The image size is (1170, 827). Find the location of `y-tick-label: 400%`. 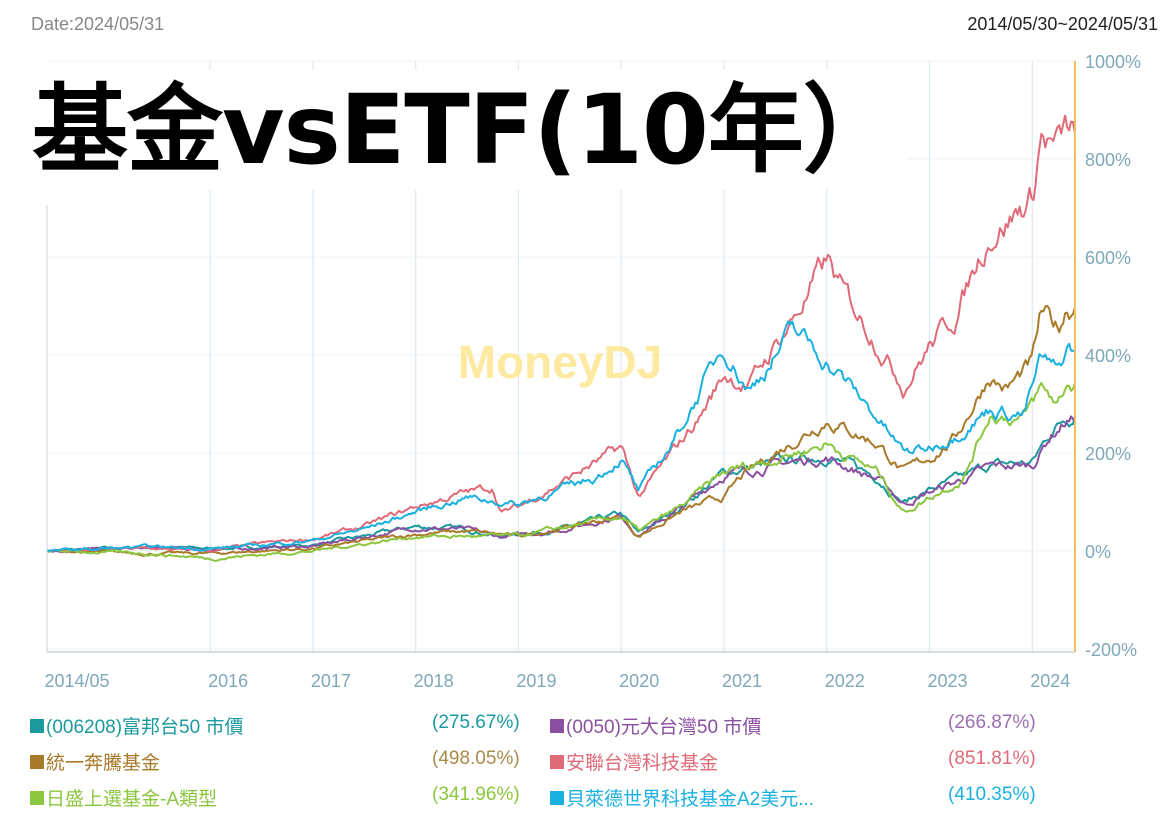

y-tick-label: 400% is located at coordinates (1108, 356).